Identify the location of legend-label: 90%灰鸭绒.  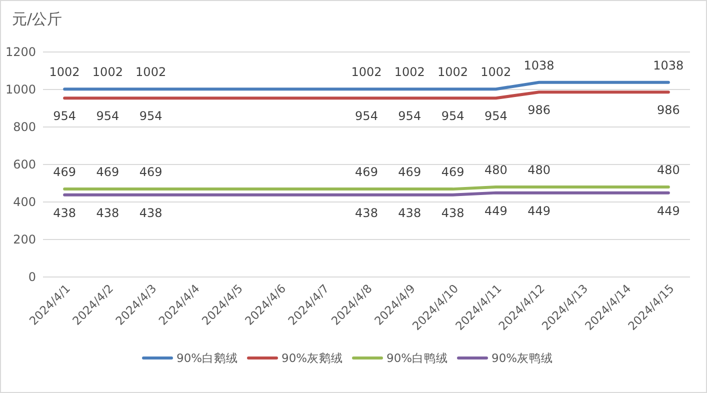
(523, 358).